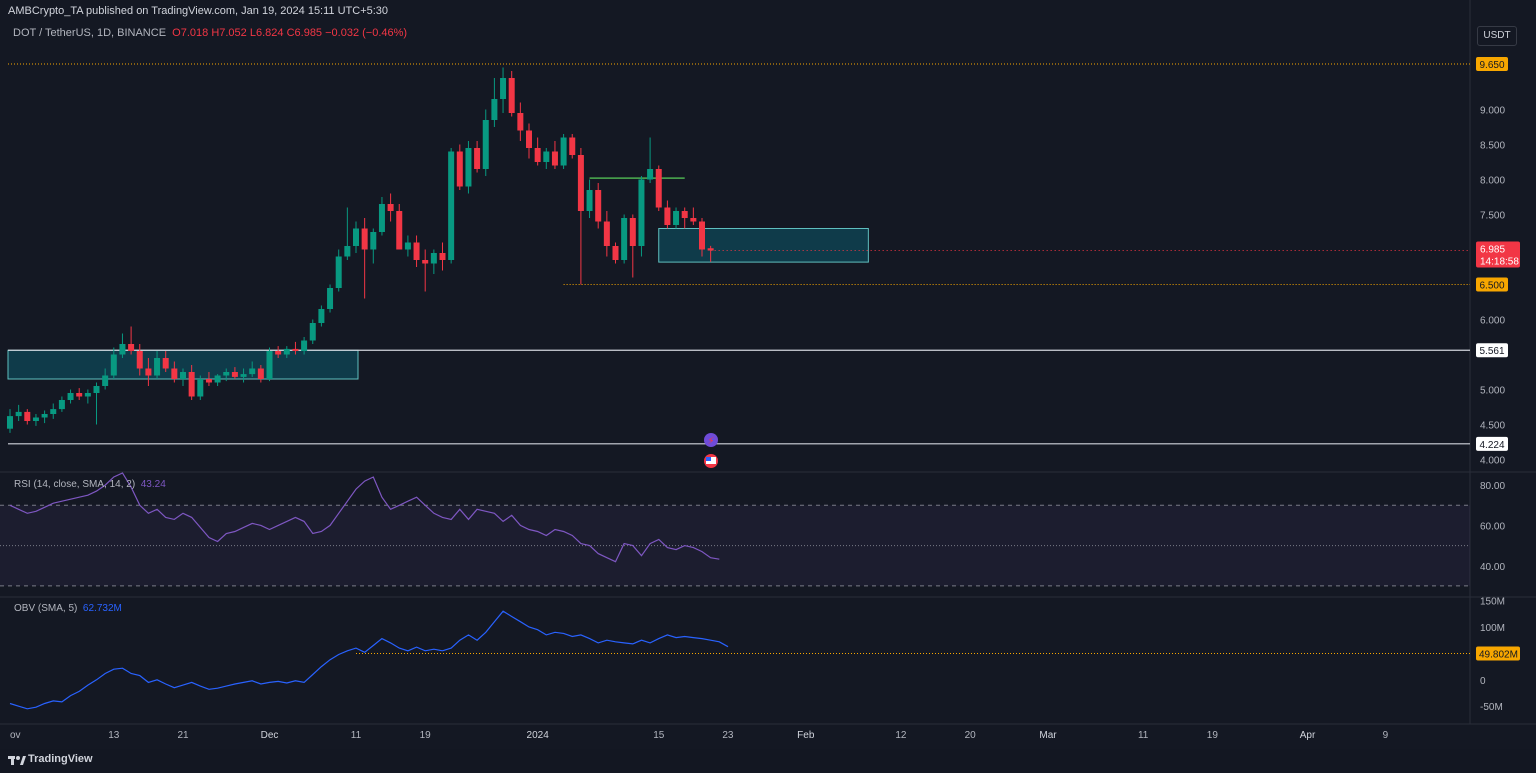  What do you see at coordinates (699, 735) in the screenshot?
I see `time-axis: ov 13 21 Dec 11 19 2024 15 23 Feb 12 20 Mar 11 19 Apr 9` at bounding box center [699, 735].